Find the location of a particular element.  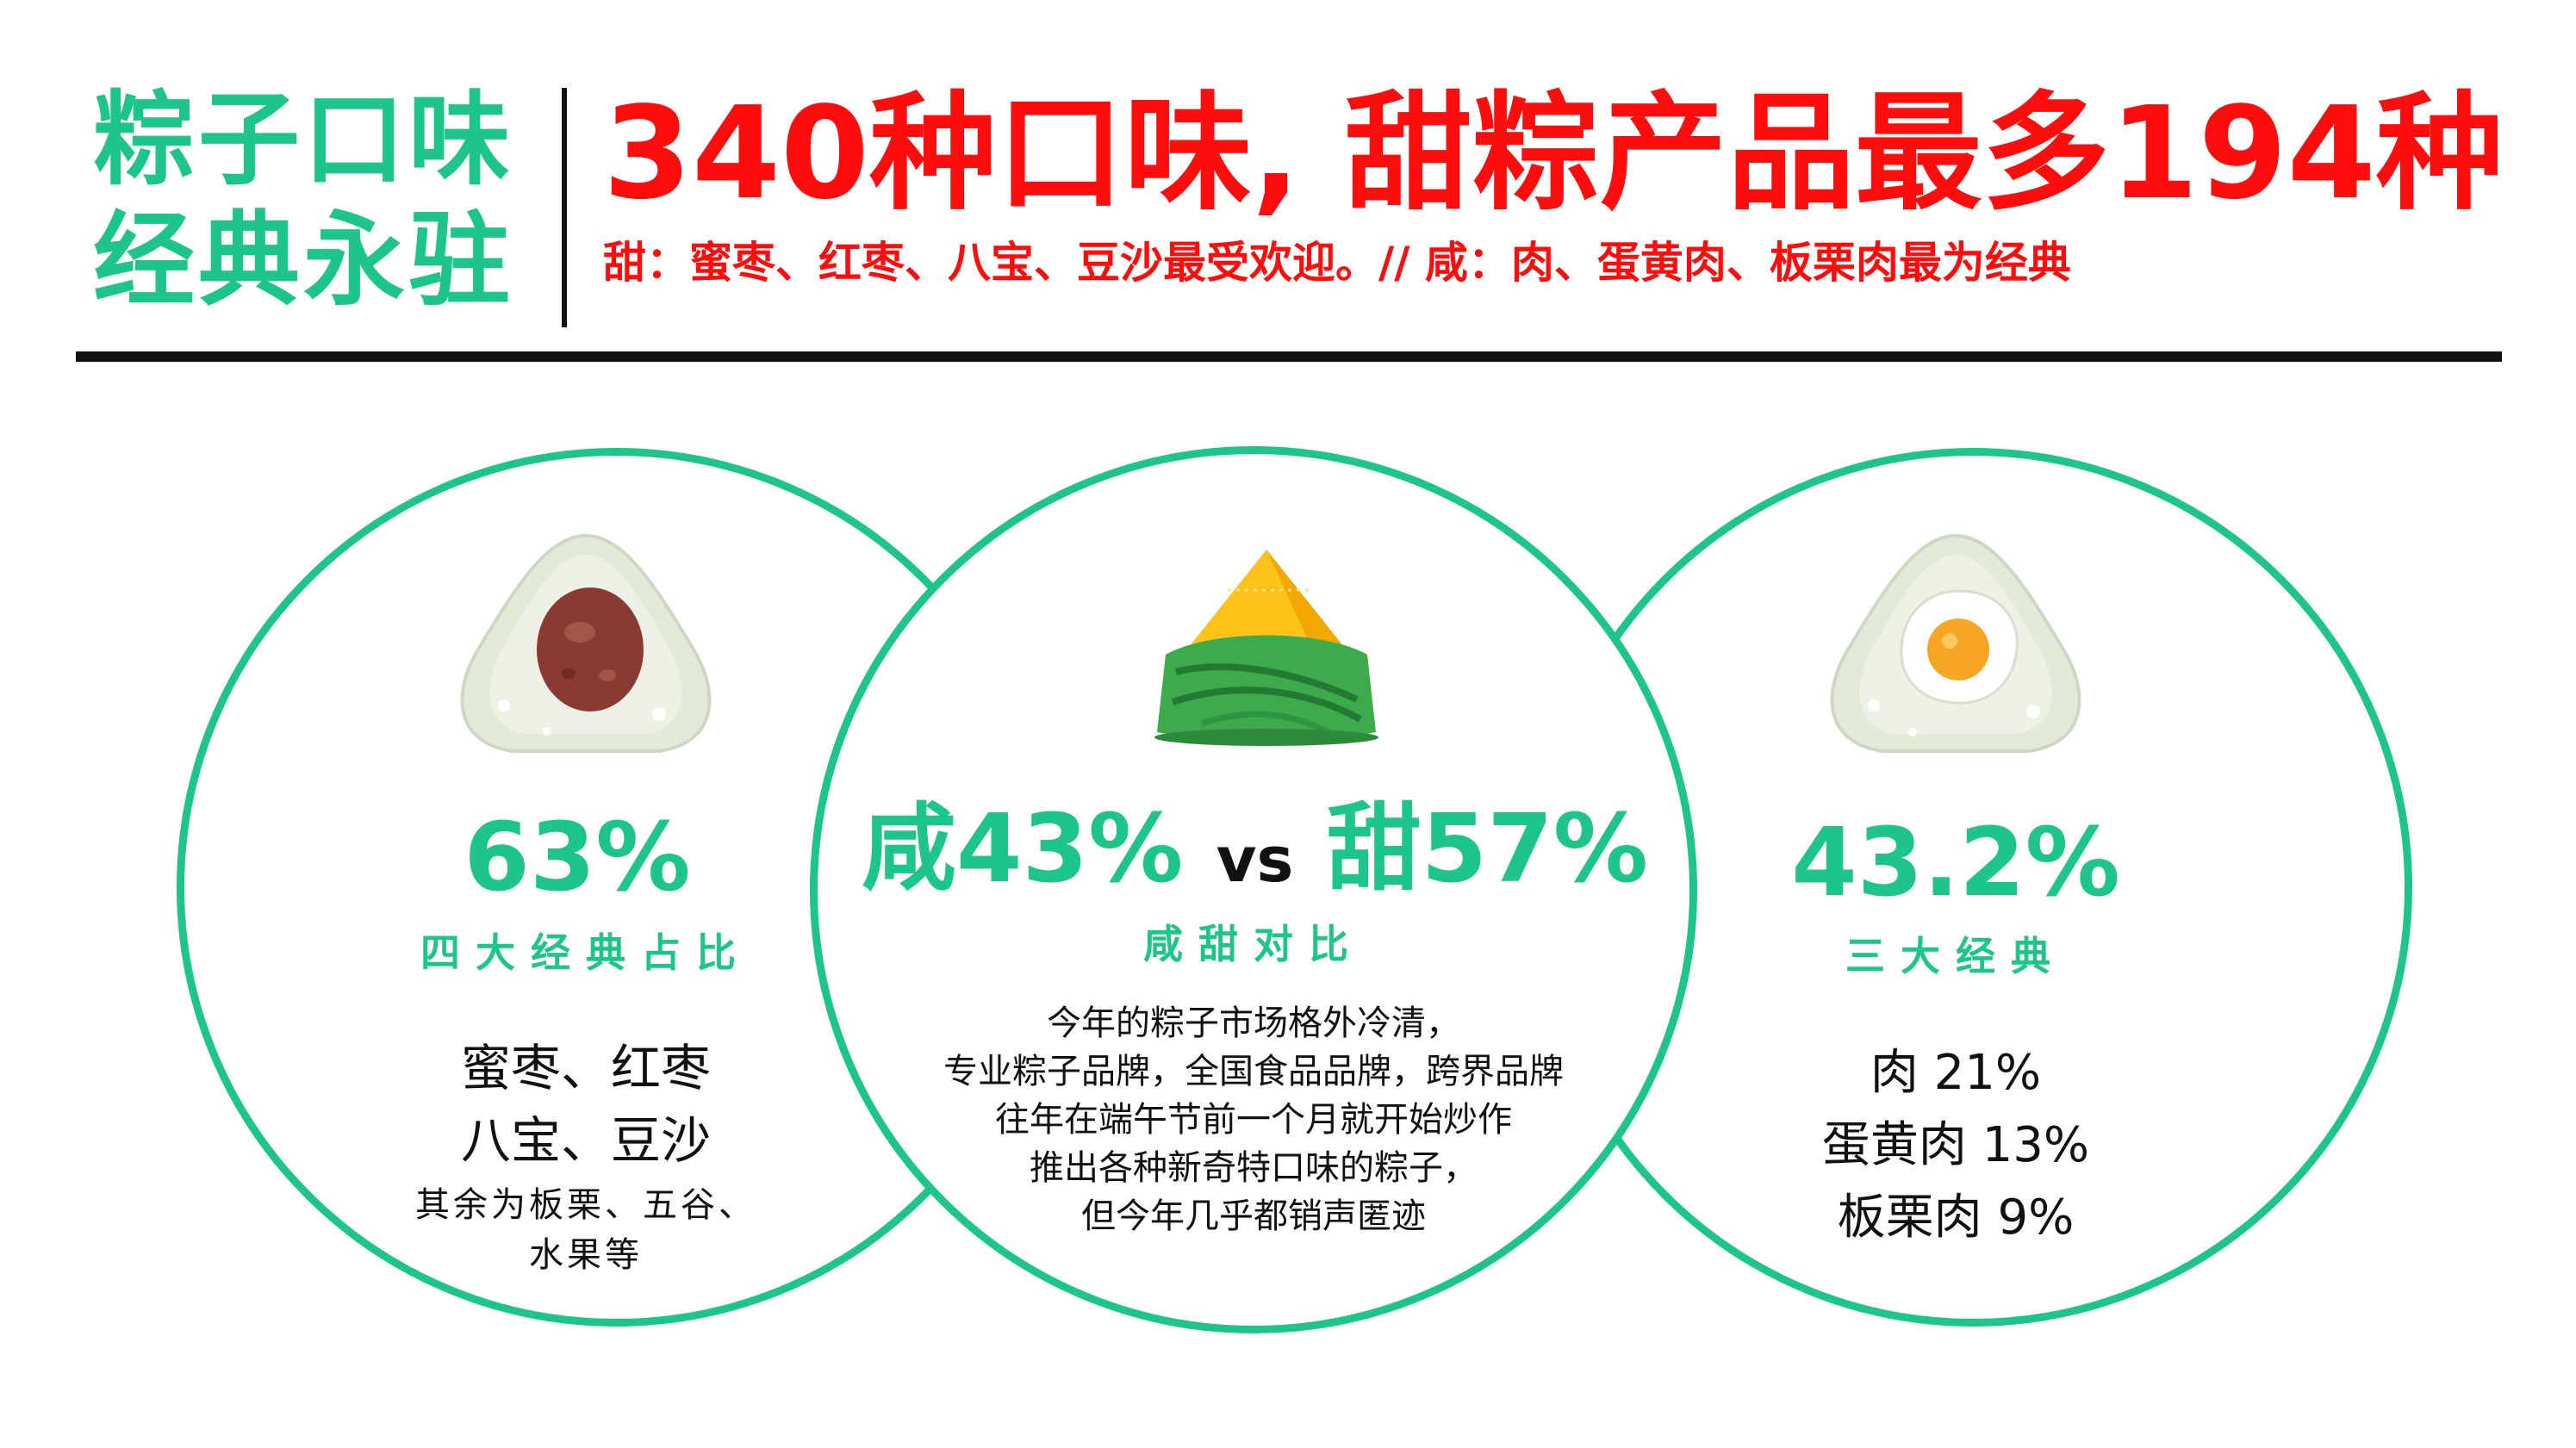

side-title: 粽子口味 经典永驻 is located at coordinates (317, 200).